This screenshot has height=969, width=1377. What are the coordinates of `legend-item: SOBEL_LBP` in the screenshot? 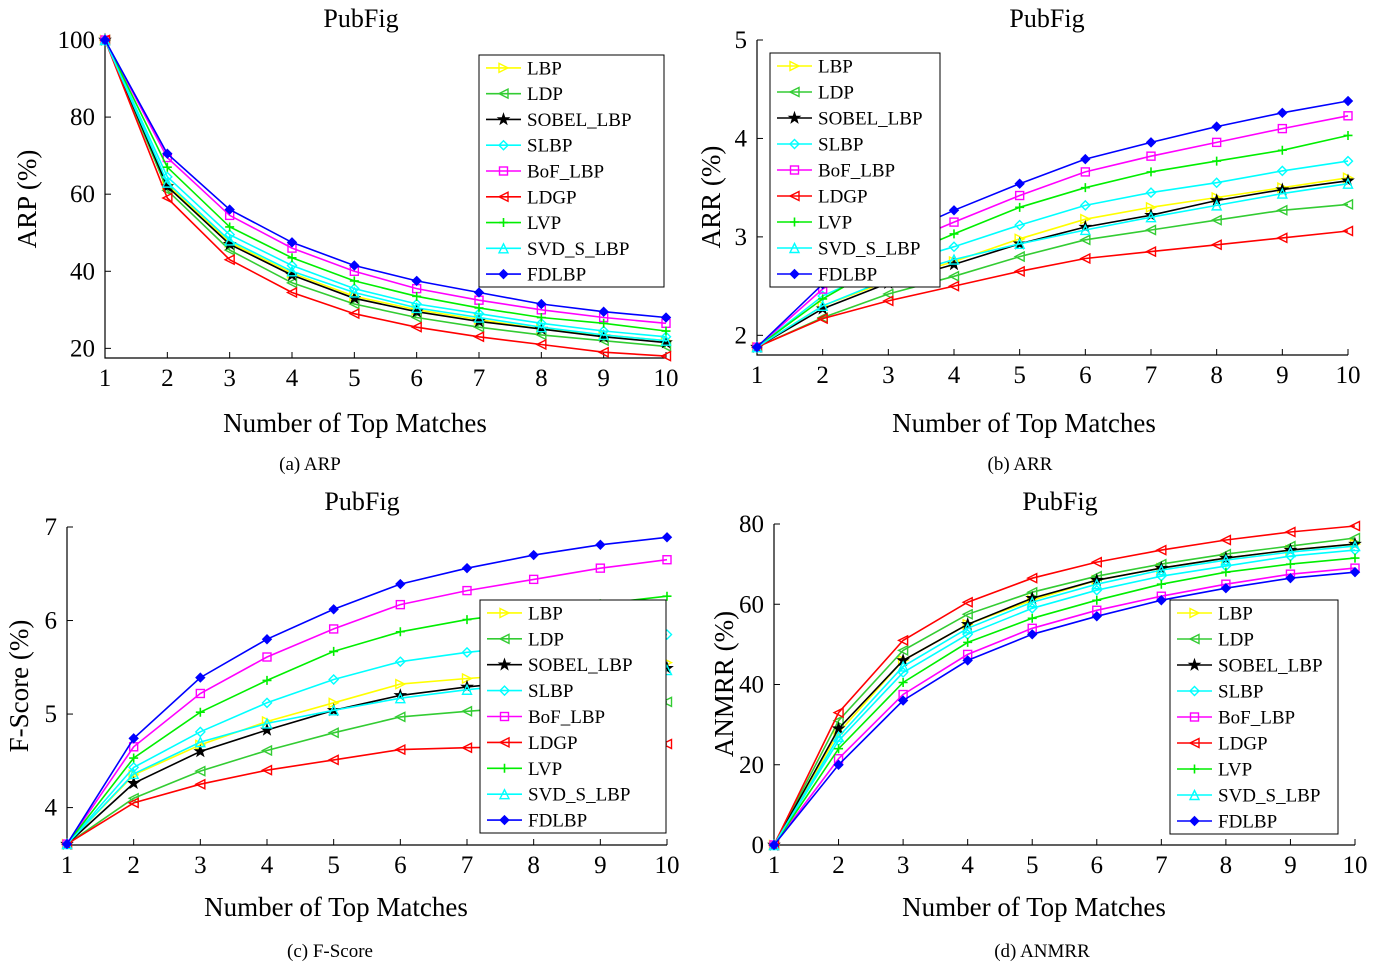 It's located at (850, 119).